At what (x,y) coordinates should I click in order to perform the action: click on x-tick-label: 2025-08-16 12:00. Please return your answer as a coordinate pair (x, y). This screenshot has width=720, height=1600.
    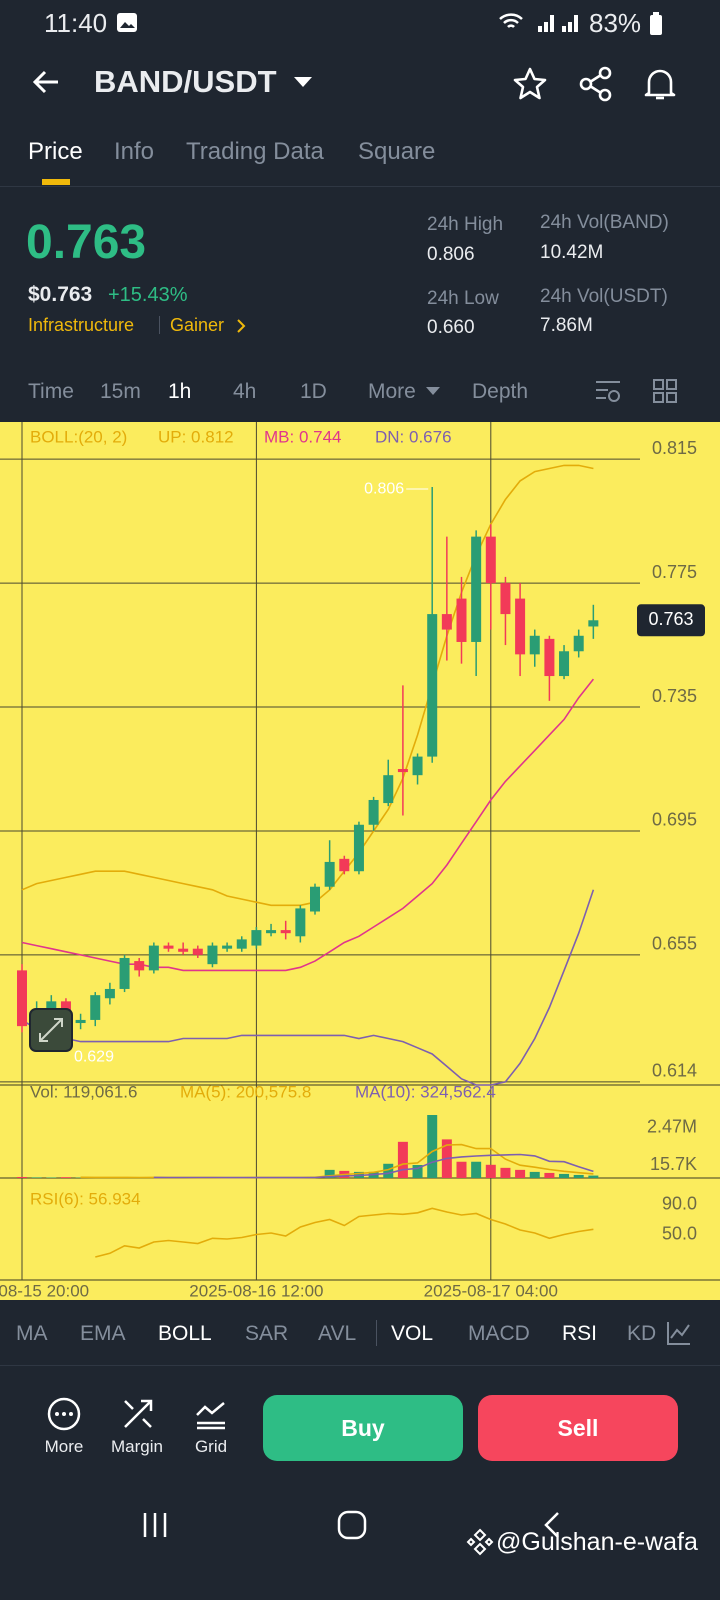
    Looking at the image, I should click on (256, 1290).